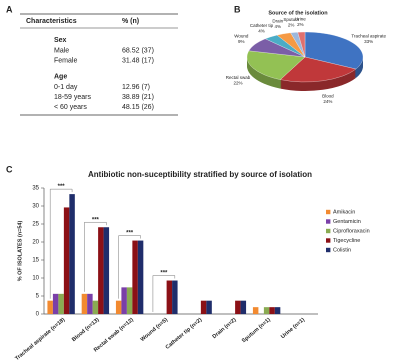 The image size is (400, 364). I want to click on legend-label: Tigecycline, so click(346, 241).